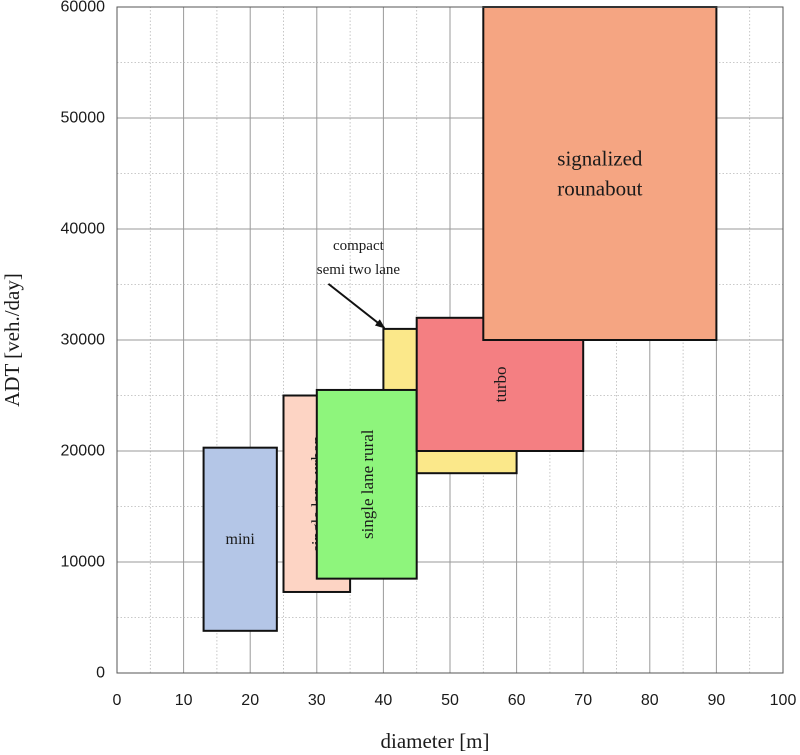 This screenshot has width=800, height=755. What do you see at coordinates (356, 306) in the screenshot?
I see `annotation-arrow` at bounding box center [356, 306].